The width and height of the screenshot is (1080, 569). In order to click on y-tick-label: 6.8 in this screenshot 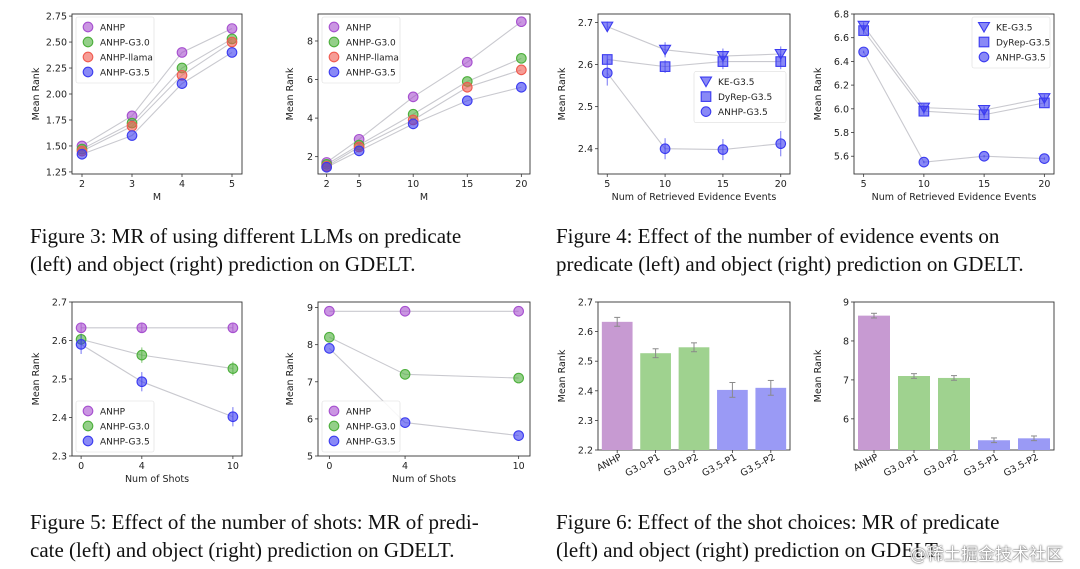, I will do `click(841, 15)`.